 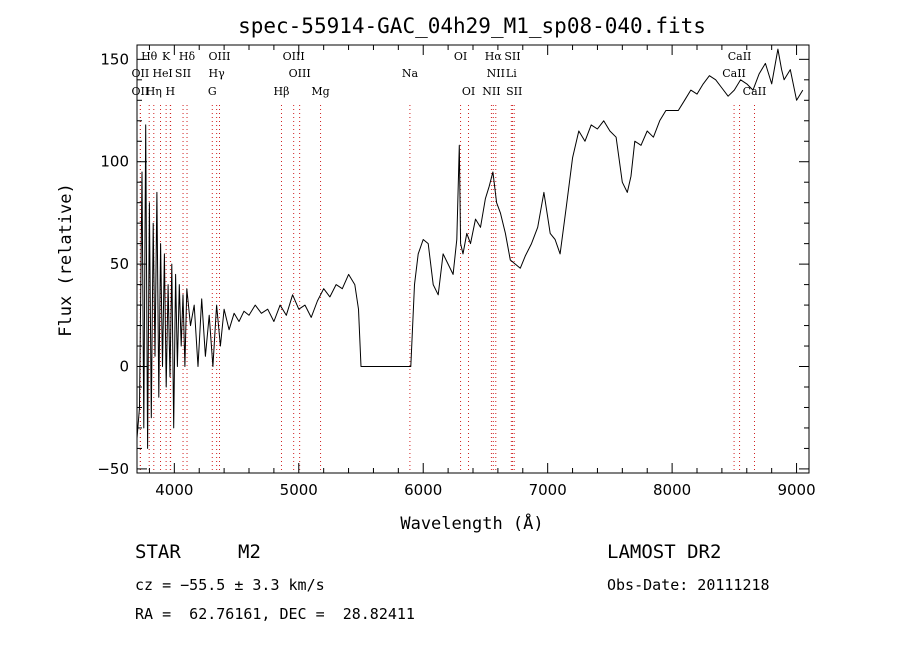 I want to click on chart-title: spec-55914-GAC_04h29_M1_sp08-040.fits, so click(x=472, y=26).